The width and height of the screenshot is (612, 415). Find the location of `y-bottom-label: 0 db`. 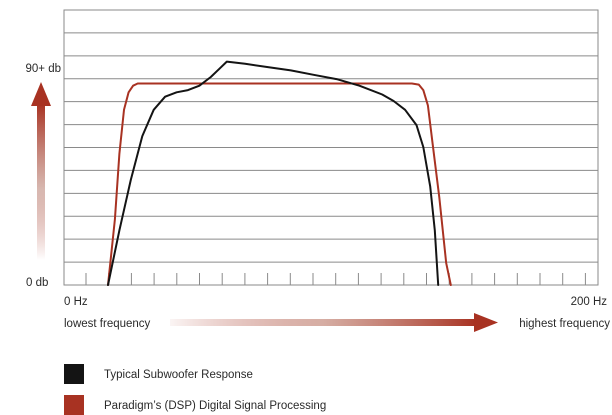

y-bottom-label: 0 db is located at coordinates (37, 283).